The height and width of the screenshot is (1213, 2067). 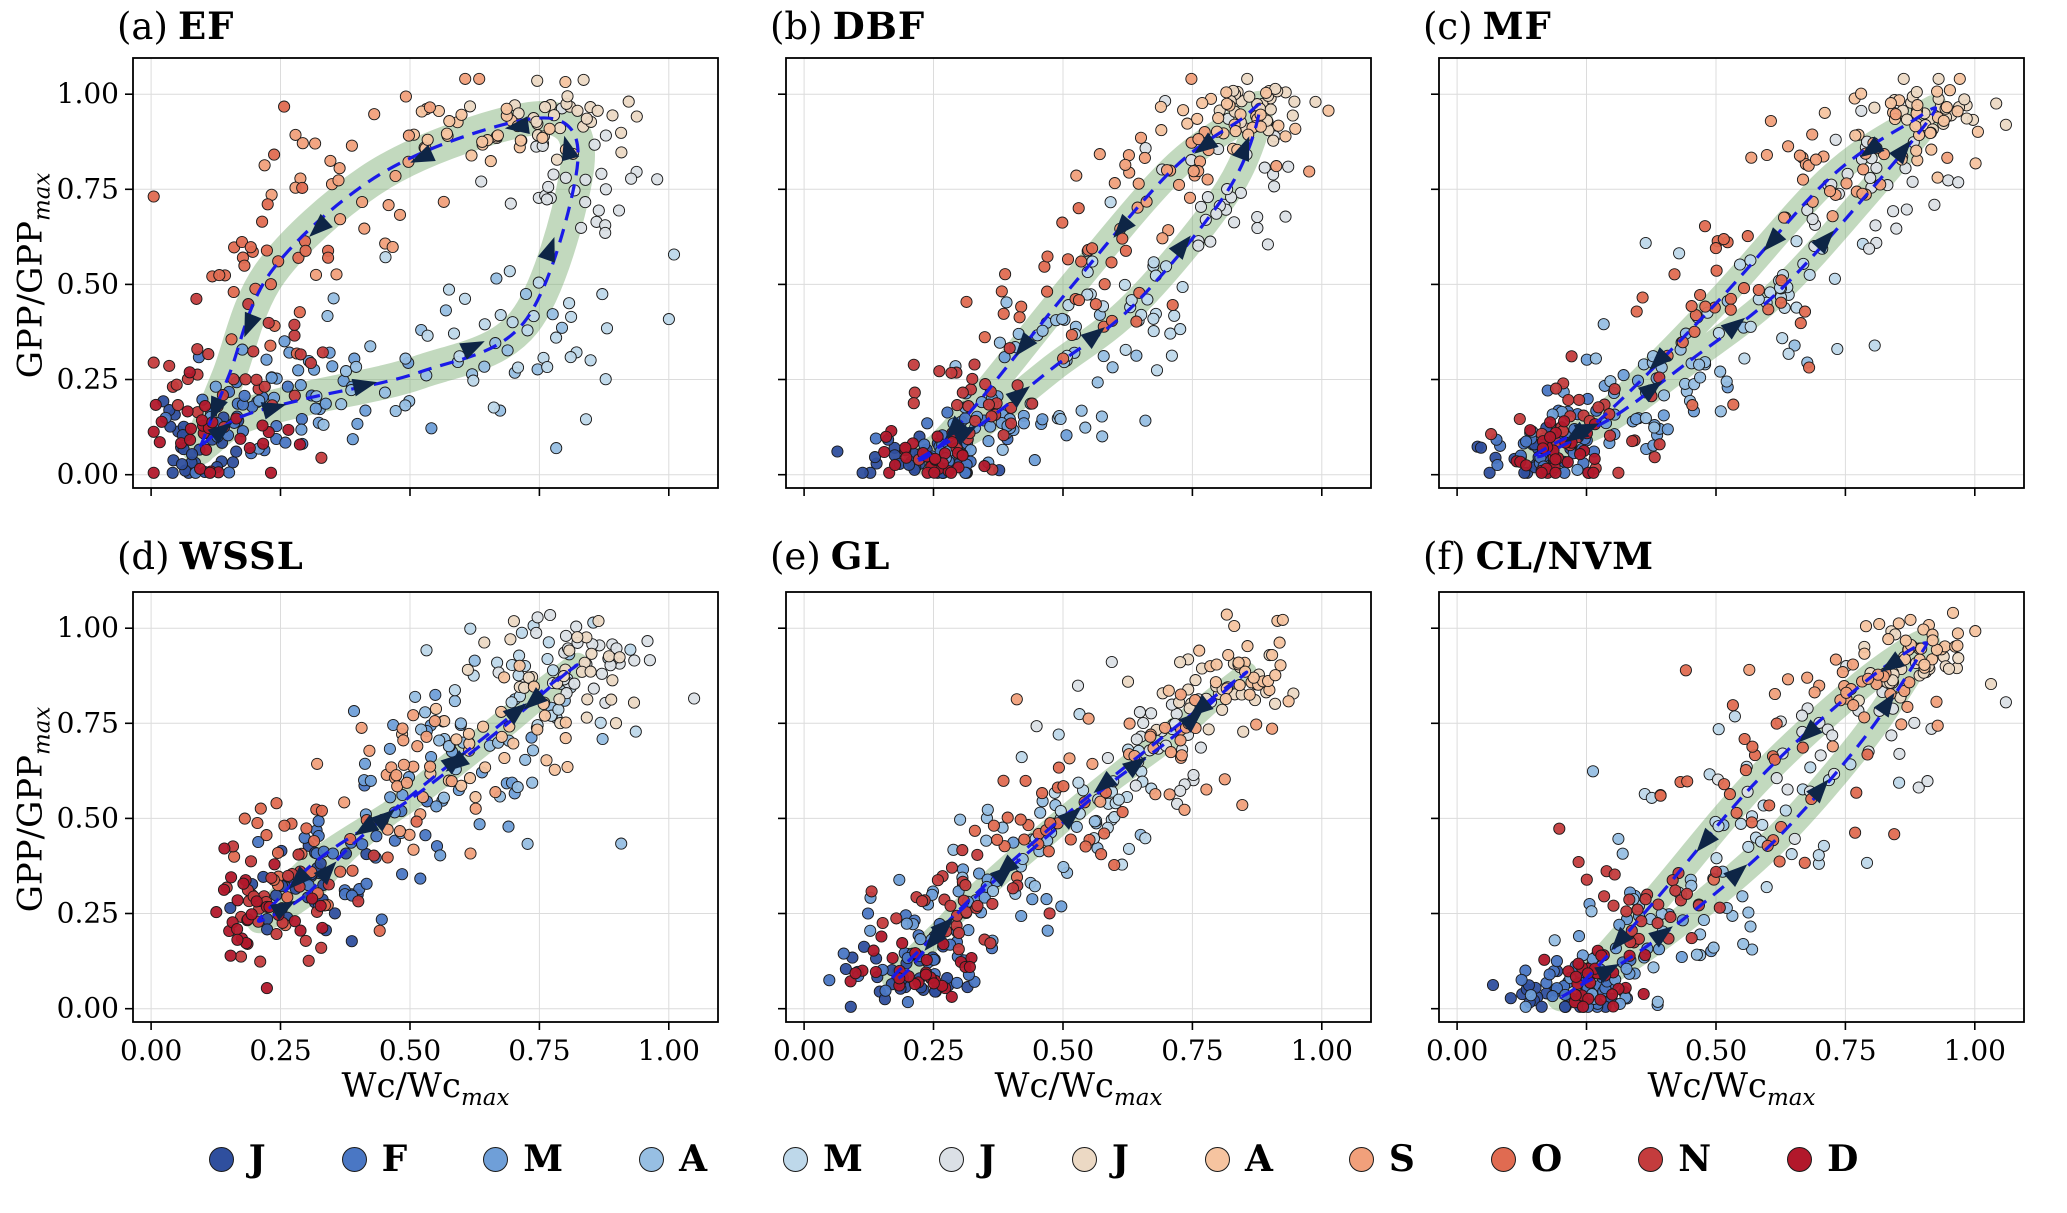 I want to click on panel-d-title: (d) WSSL, so click(x=210, y=556).